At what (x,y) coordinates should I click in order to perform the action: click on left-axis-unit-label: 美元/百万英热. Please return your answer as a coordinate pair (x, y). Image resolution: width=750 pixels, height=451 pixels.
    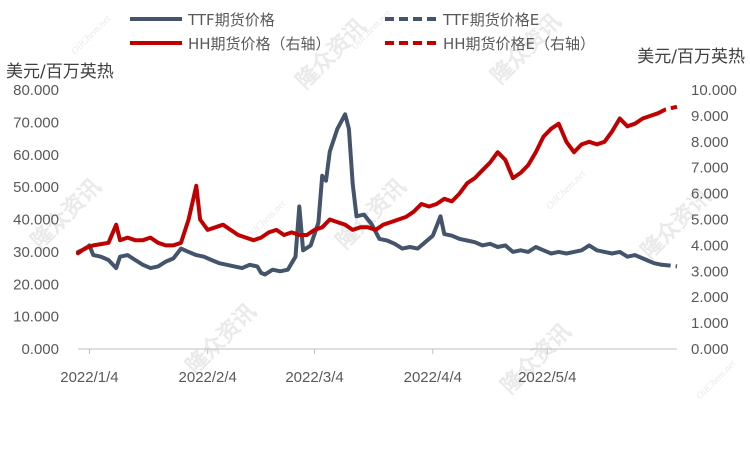
    Looking at the image, I should click on (60, 72).